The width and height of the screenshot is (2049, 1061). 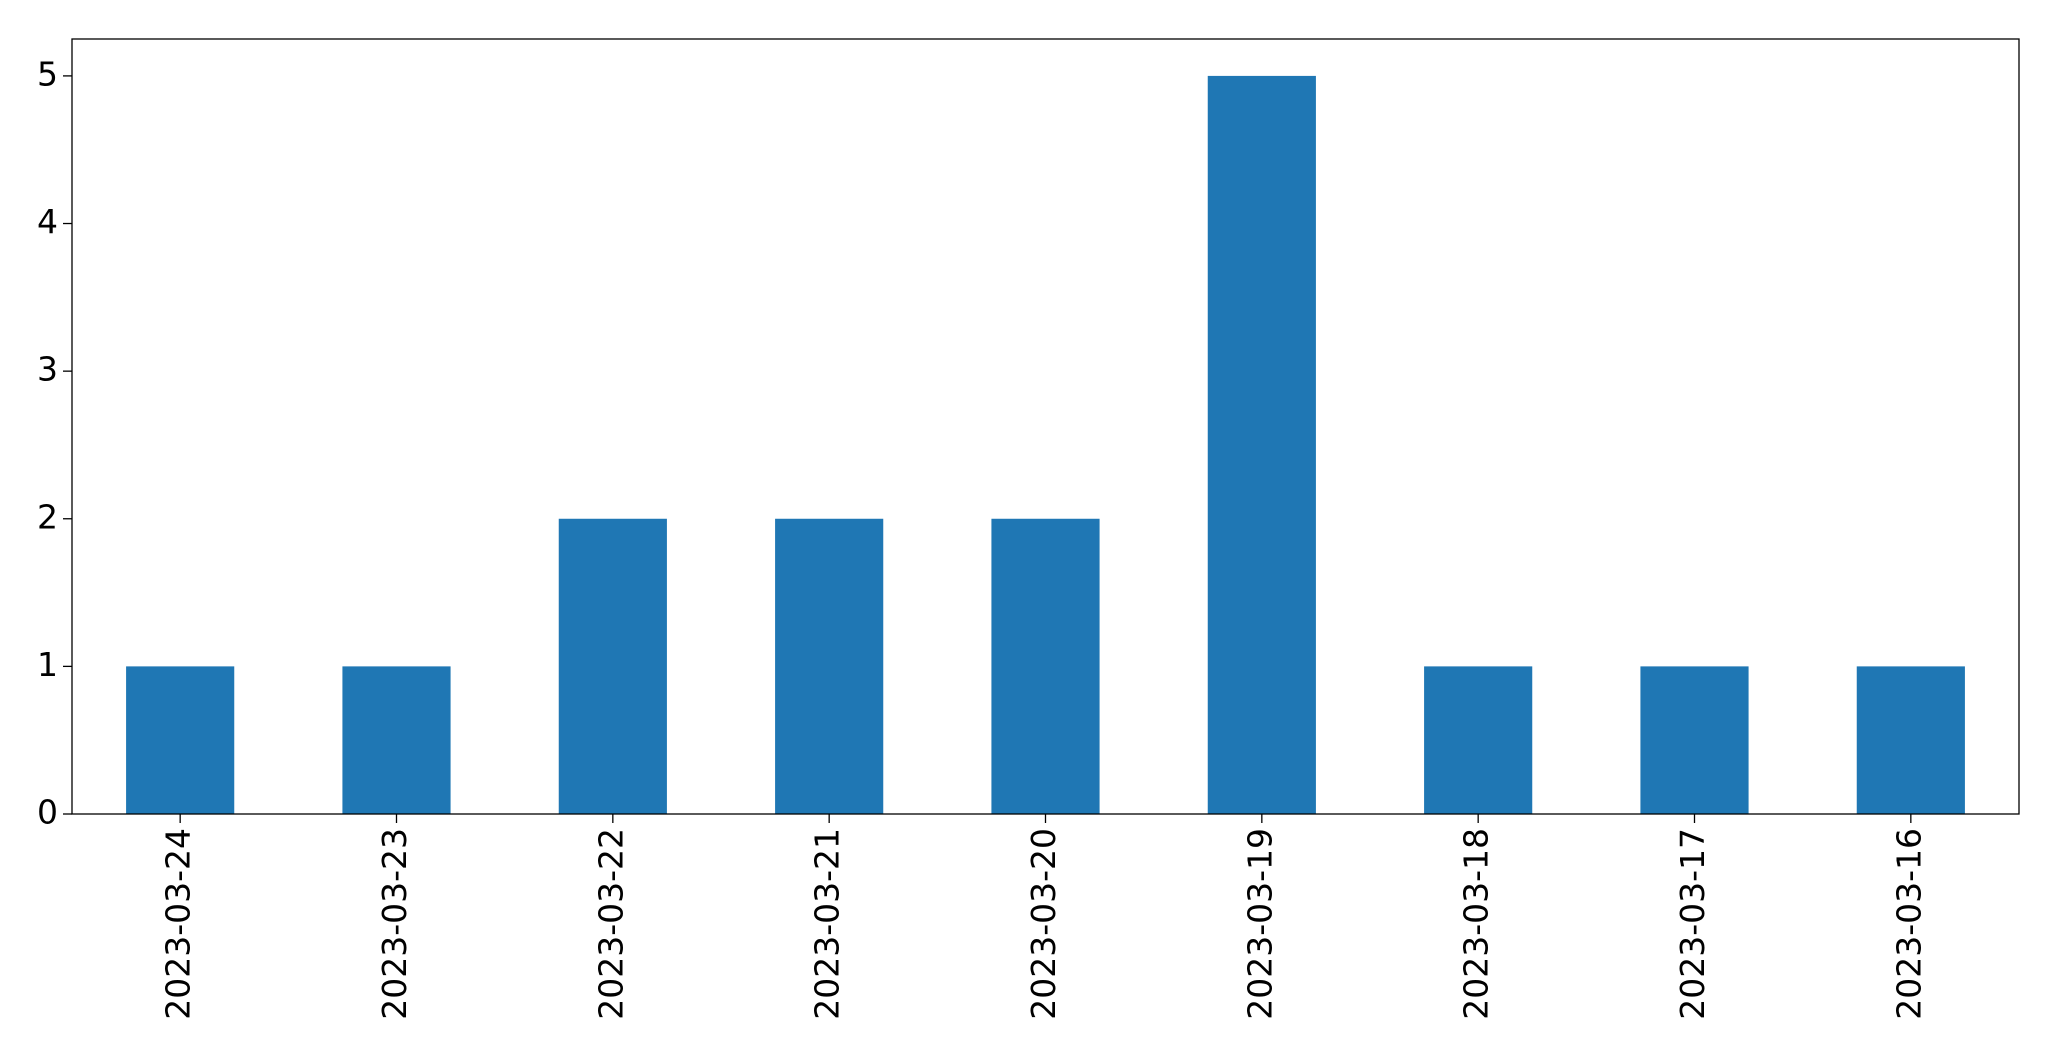 I want to click on y-tick-label: 1, so click(x=47, y=664).